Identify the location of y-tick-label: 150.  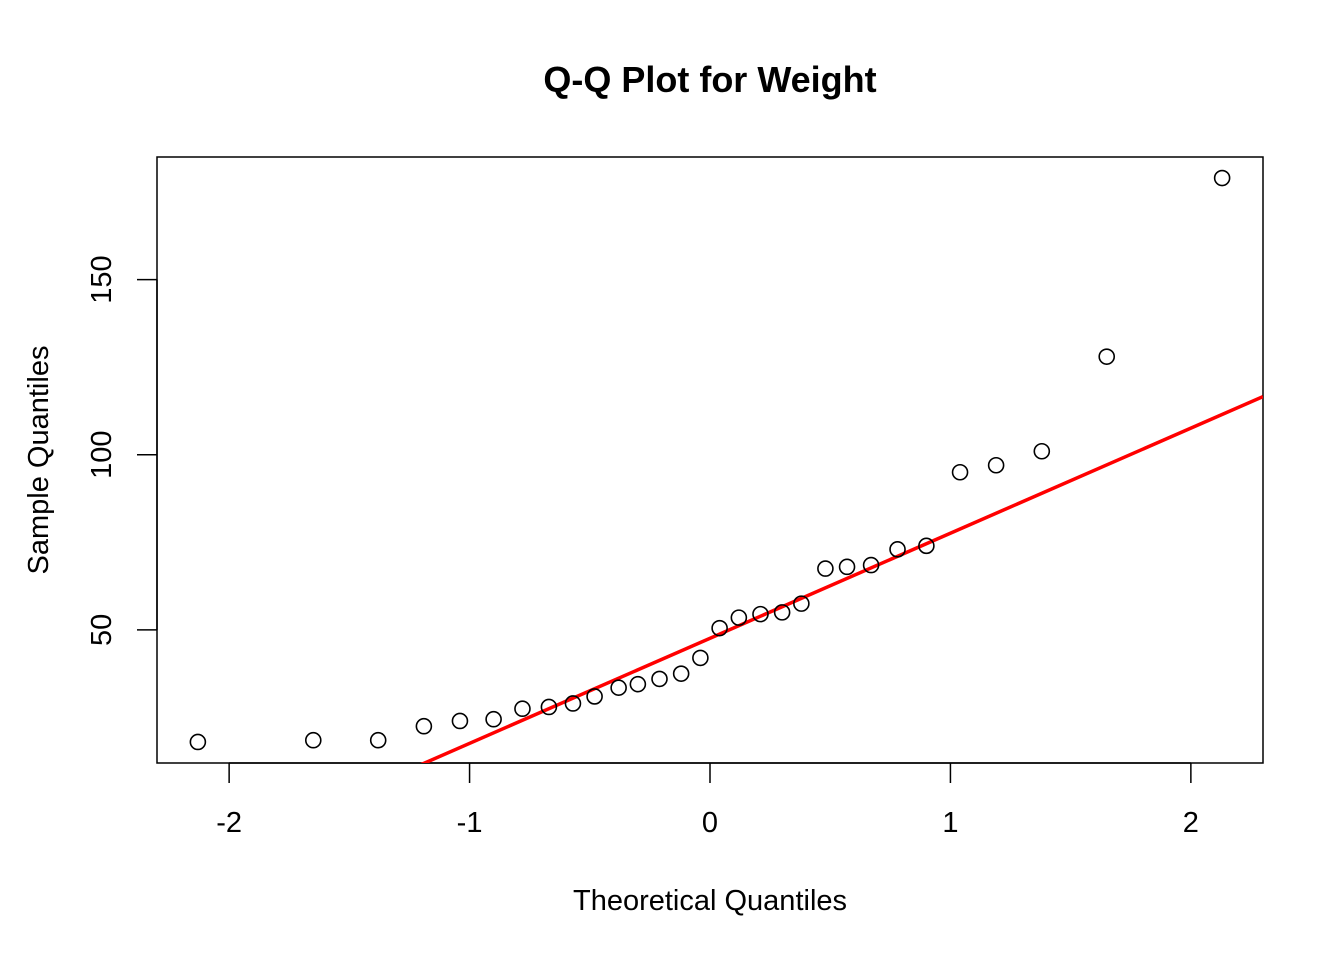
(102, 279).